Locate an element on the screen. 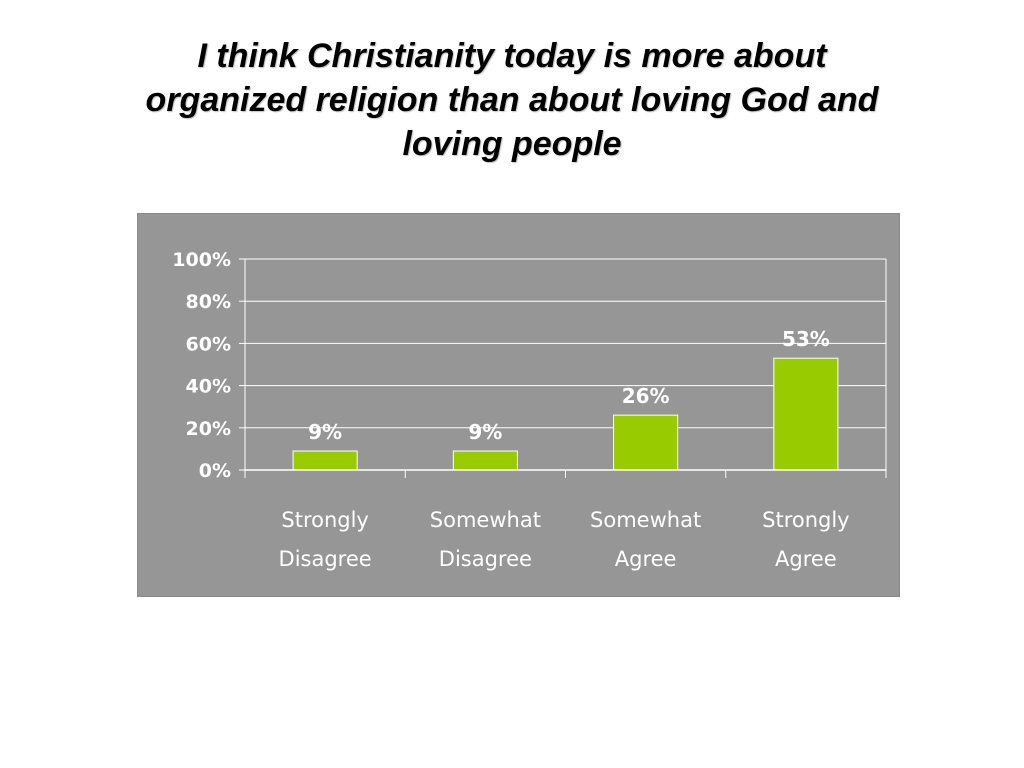 Image resolution: width=1024 pixels, height=768 pixels. y-tick-label: 100% is located at coordinates (201, 260).